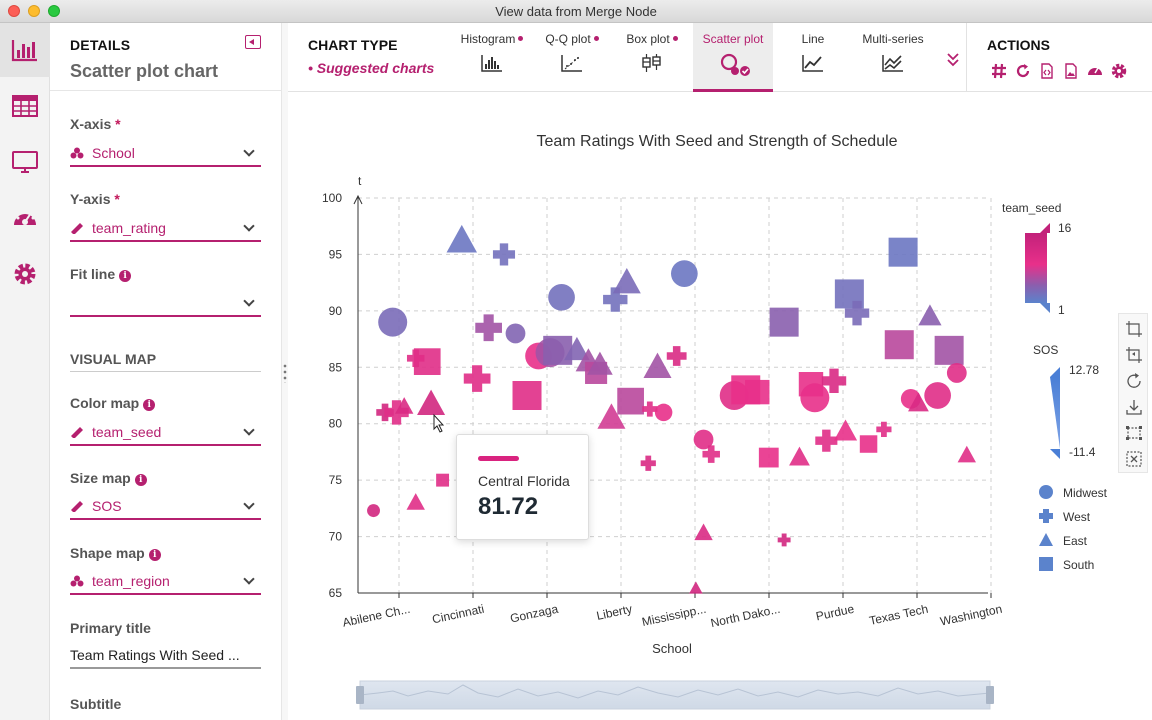  I want to click on zoom-handle-left, so click(360, 695).